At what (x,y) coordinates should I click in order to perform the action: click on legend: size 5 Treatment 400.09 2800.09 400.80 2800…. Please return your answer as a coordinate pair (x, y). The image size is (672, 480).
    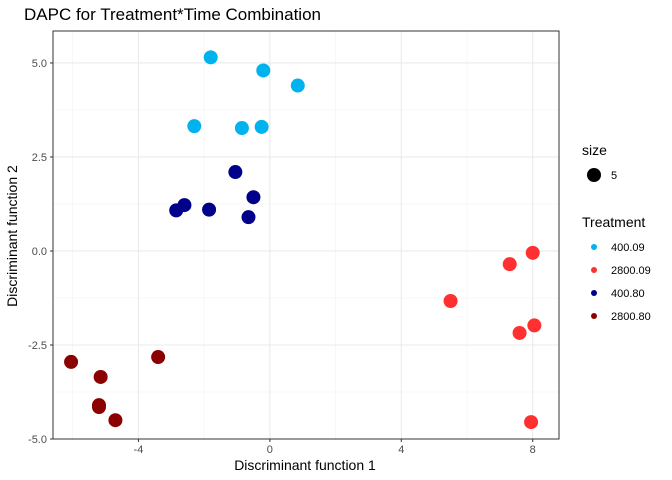
    Looking at the image, I should click on (616, 232).